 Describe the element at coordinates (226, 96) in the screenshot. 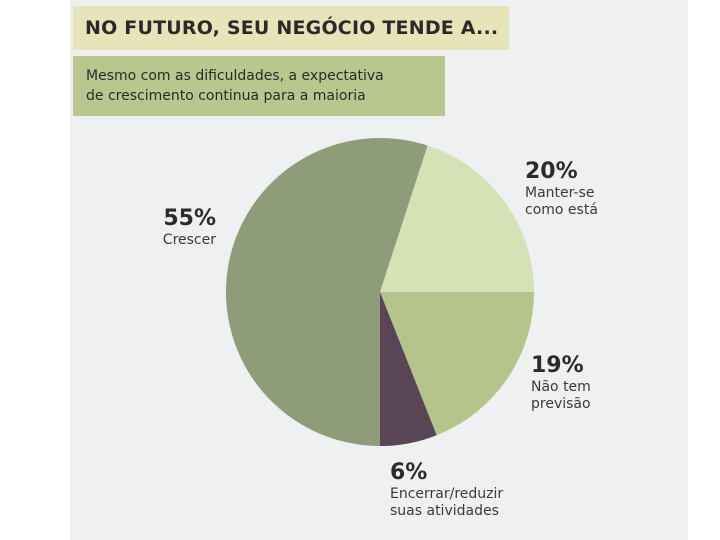

I see `subtitle-line-2: de crescimento continua para a maioria` at that location.